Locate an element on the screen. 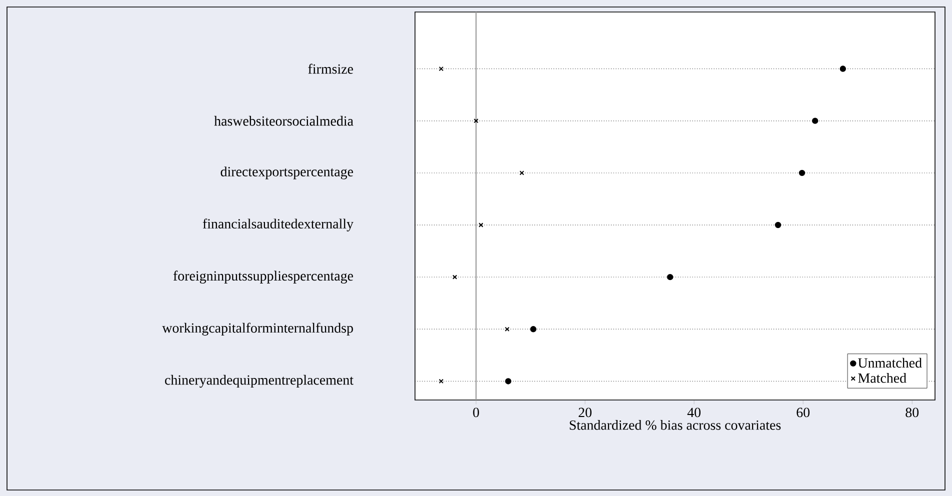  y-tick-label: firmsize is located at coordinates (331, 69).